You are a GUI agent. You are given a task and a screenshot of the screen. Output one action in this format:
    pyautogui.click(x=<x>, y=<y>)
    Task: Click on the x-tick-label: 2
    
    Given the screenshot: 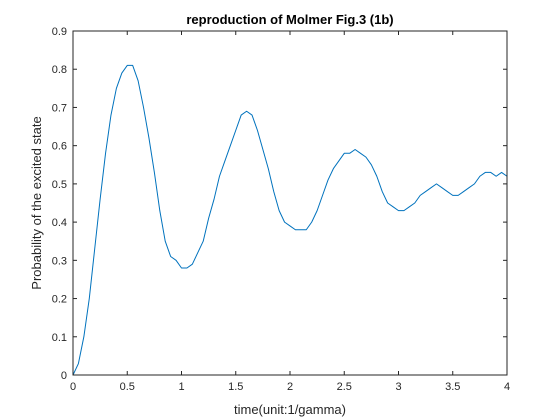 What is the action you would take?
    pyautogui.click(x=290, y=387)
    